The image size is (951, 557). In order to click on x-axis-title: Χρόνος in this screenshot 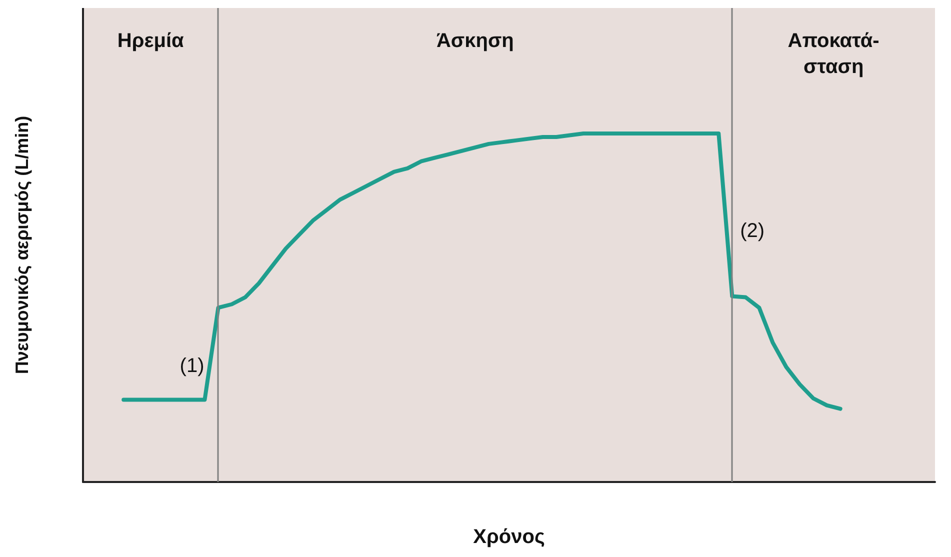, I will do `click(509, 537)`.